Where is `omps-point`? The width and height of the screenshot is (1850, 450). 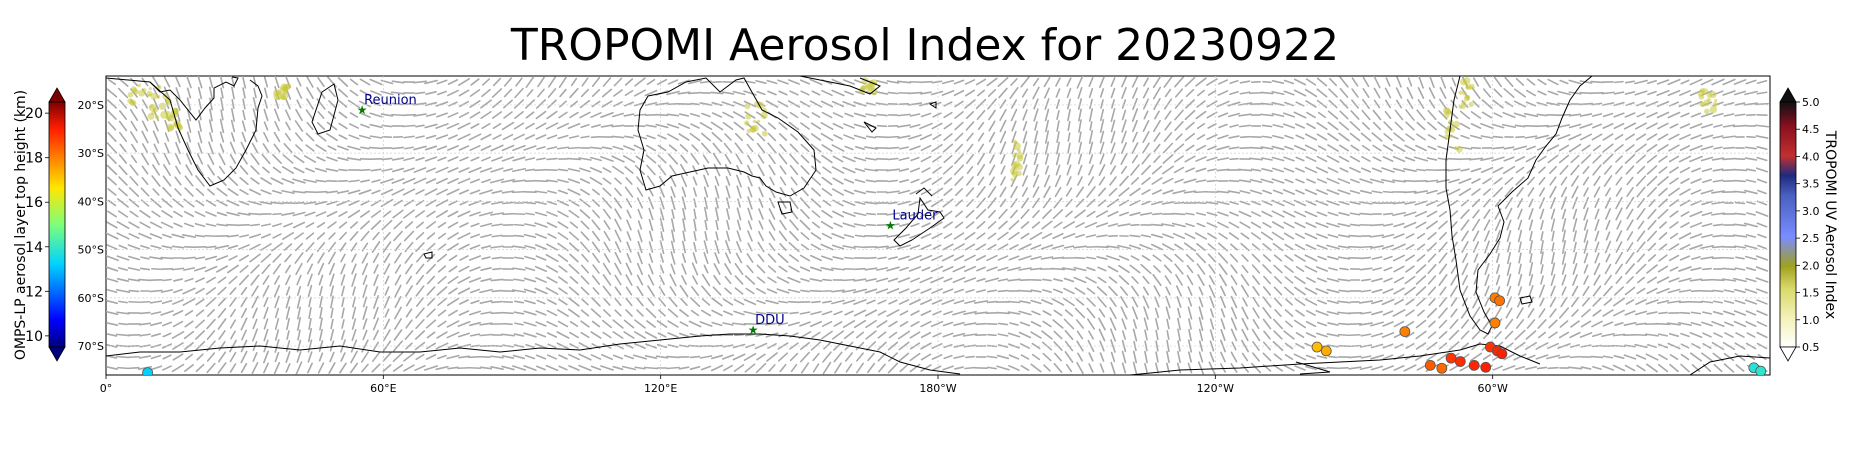
omps-point is located at coordinates (1502, 354).